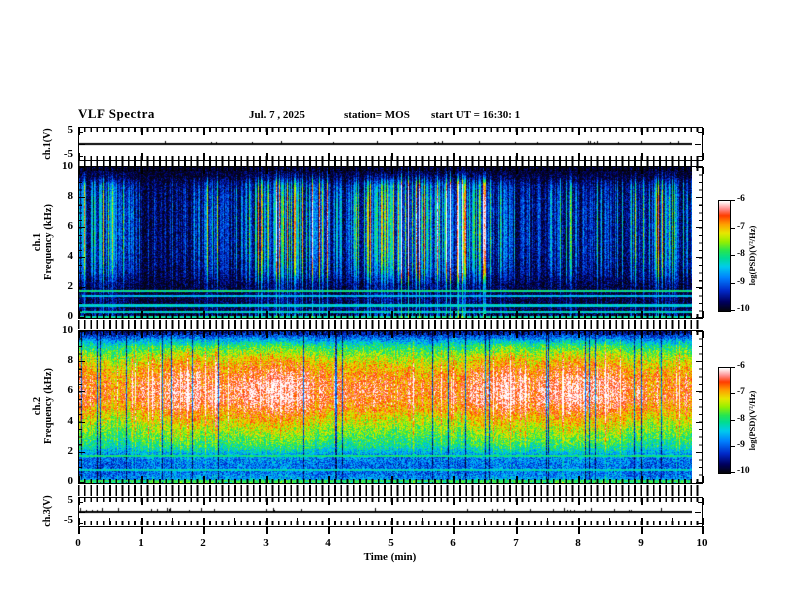  Describe the element at coordinates (70, 196) in the screenshot. I see `spec1-freq-tick-label: 8` at that location.